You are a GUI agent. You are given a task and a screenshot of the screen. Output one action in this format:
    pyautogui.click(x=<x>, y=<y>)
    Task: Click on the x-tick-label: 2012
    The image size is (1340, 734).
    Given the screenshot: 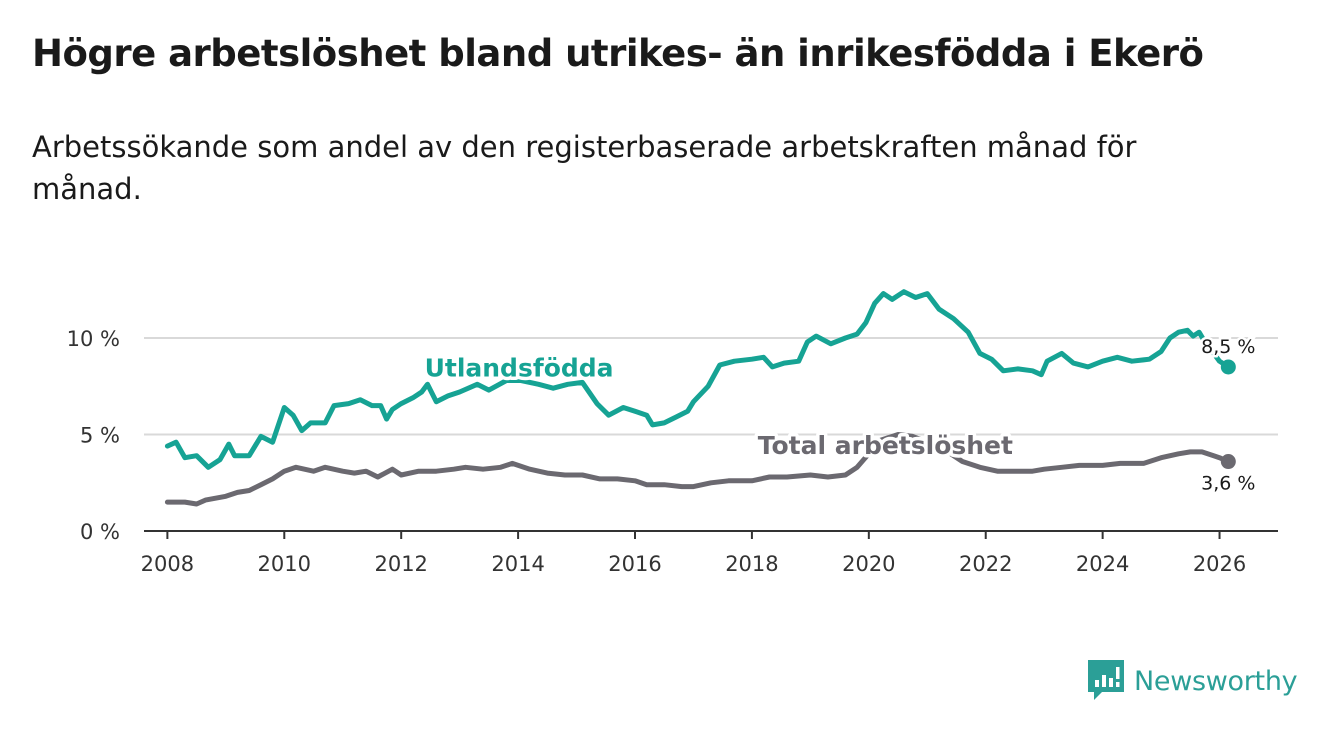 What is the action you would take?
    pyautogui.click(x=400, y=564)
    